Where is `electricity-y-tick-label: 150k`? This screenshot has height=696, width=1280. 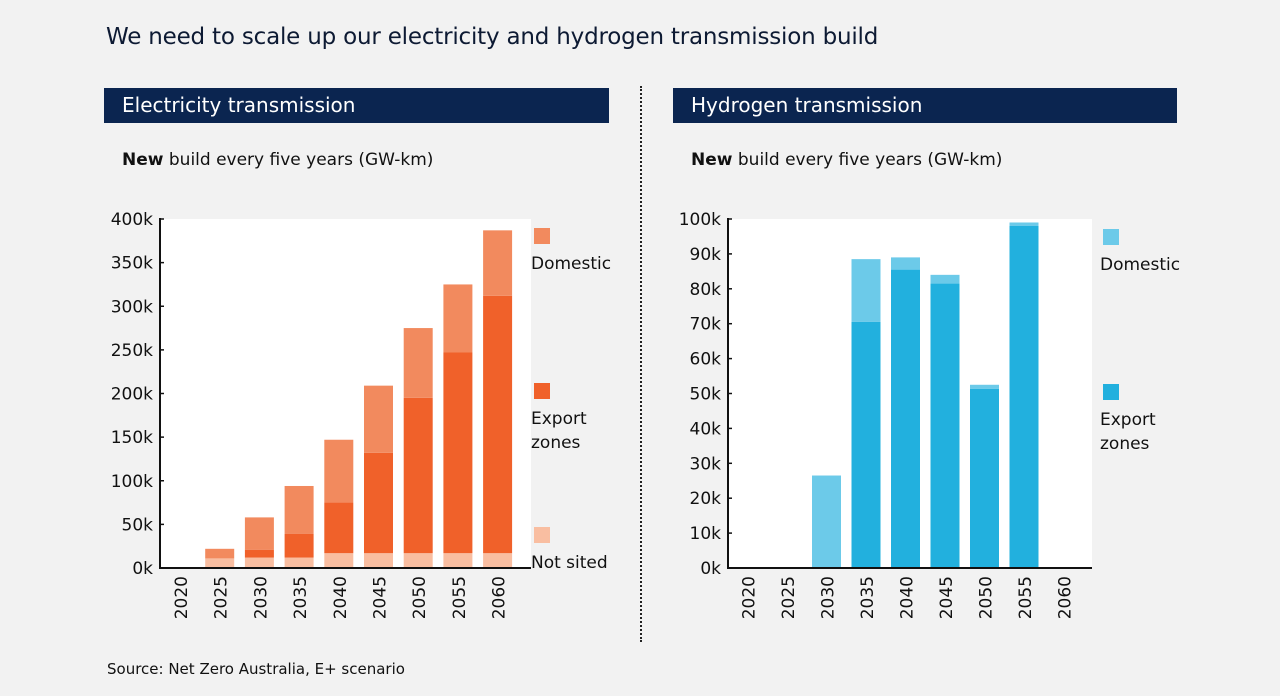
electricity-y-tick-label: 150k is located at coordinates (132, 438).